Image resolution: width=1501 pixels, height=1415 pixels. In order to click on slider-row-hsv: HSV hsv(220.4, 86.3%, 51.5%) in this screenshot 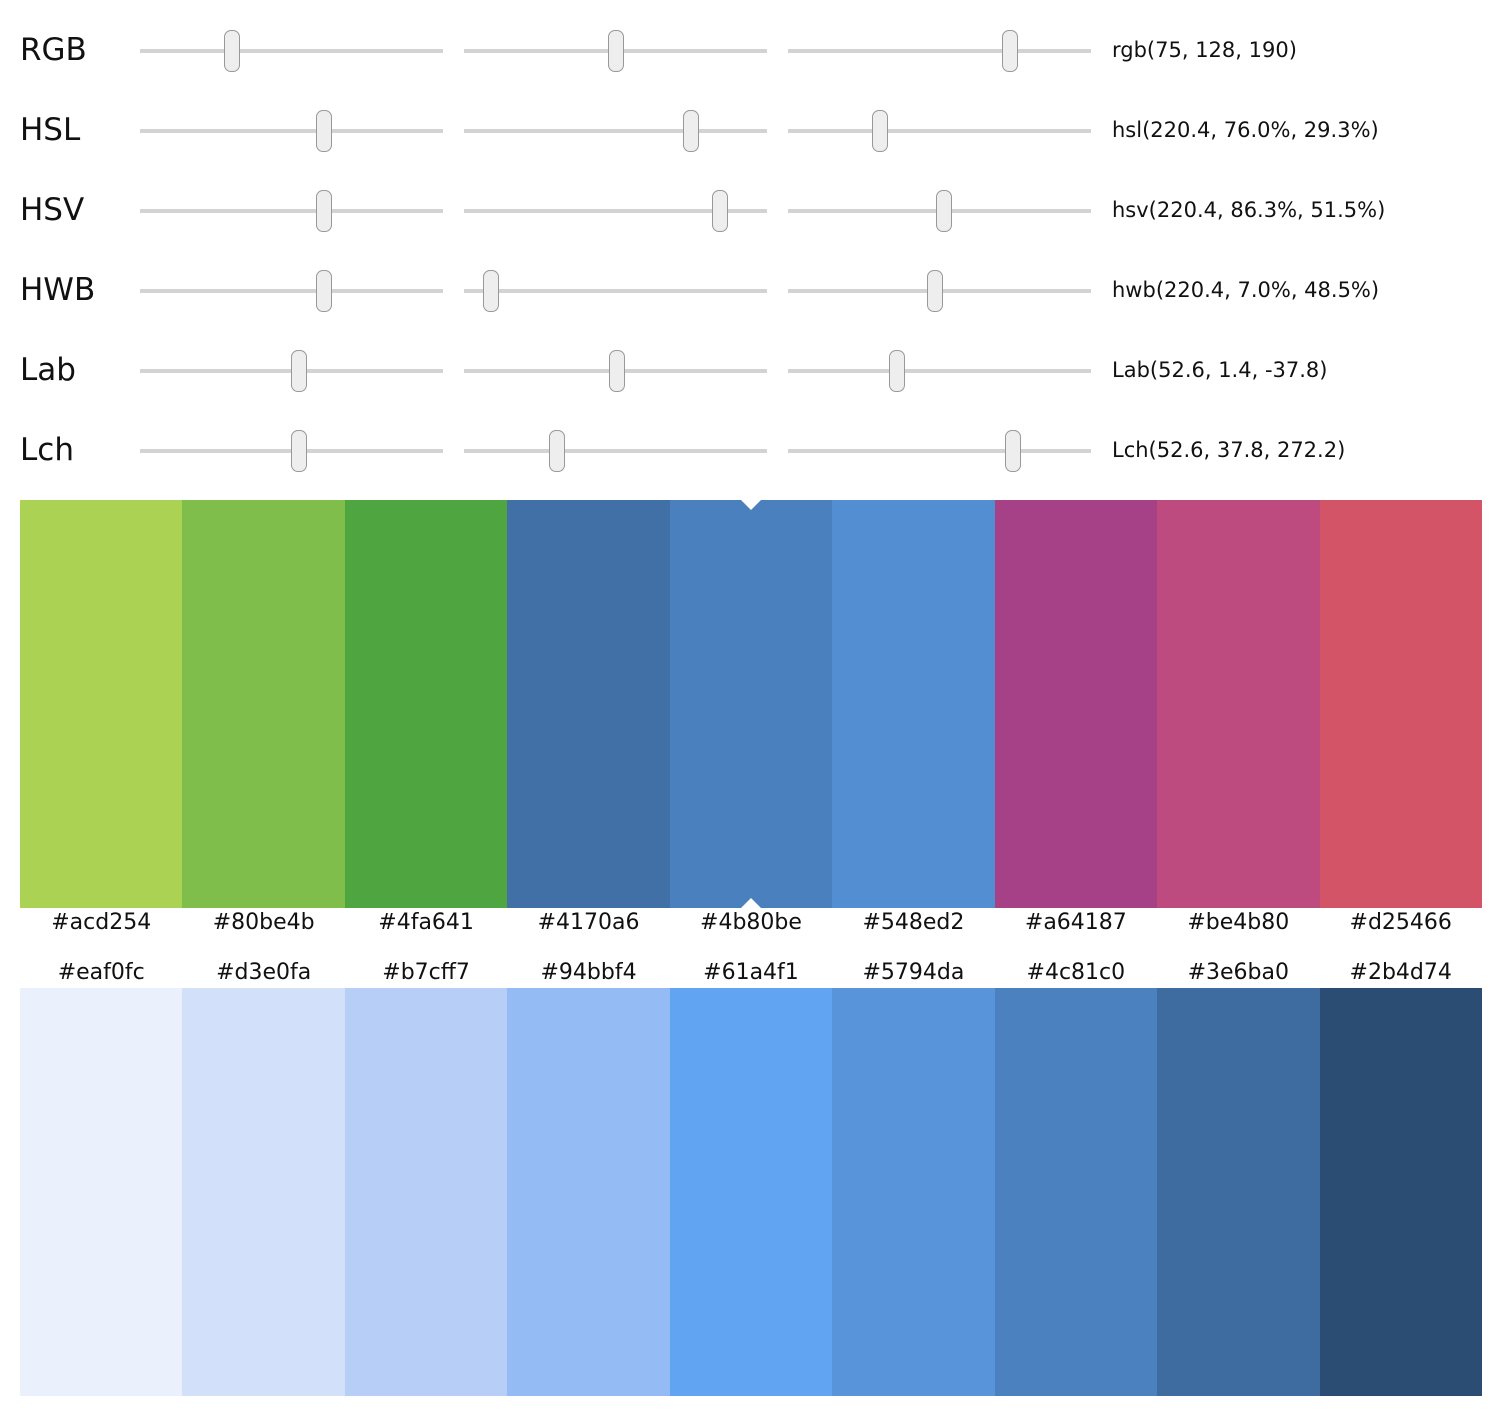, I will do `click(750, 230)`.